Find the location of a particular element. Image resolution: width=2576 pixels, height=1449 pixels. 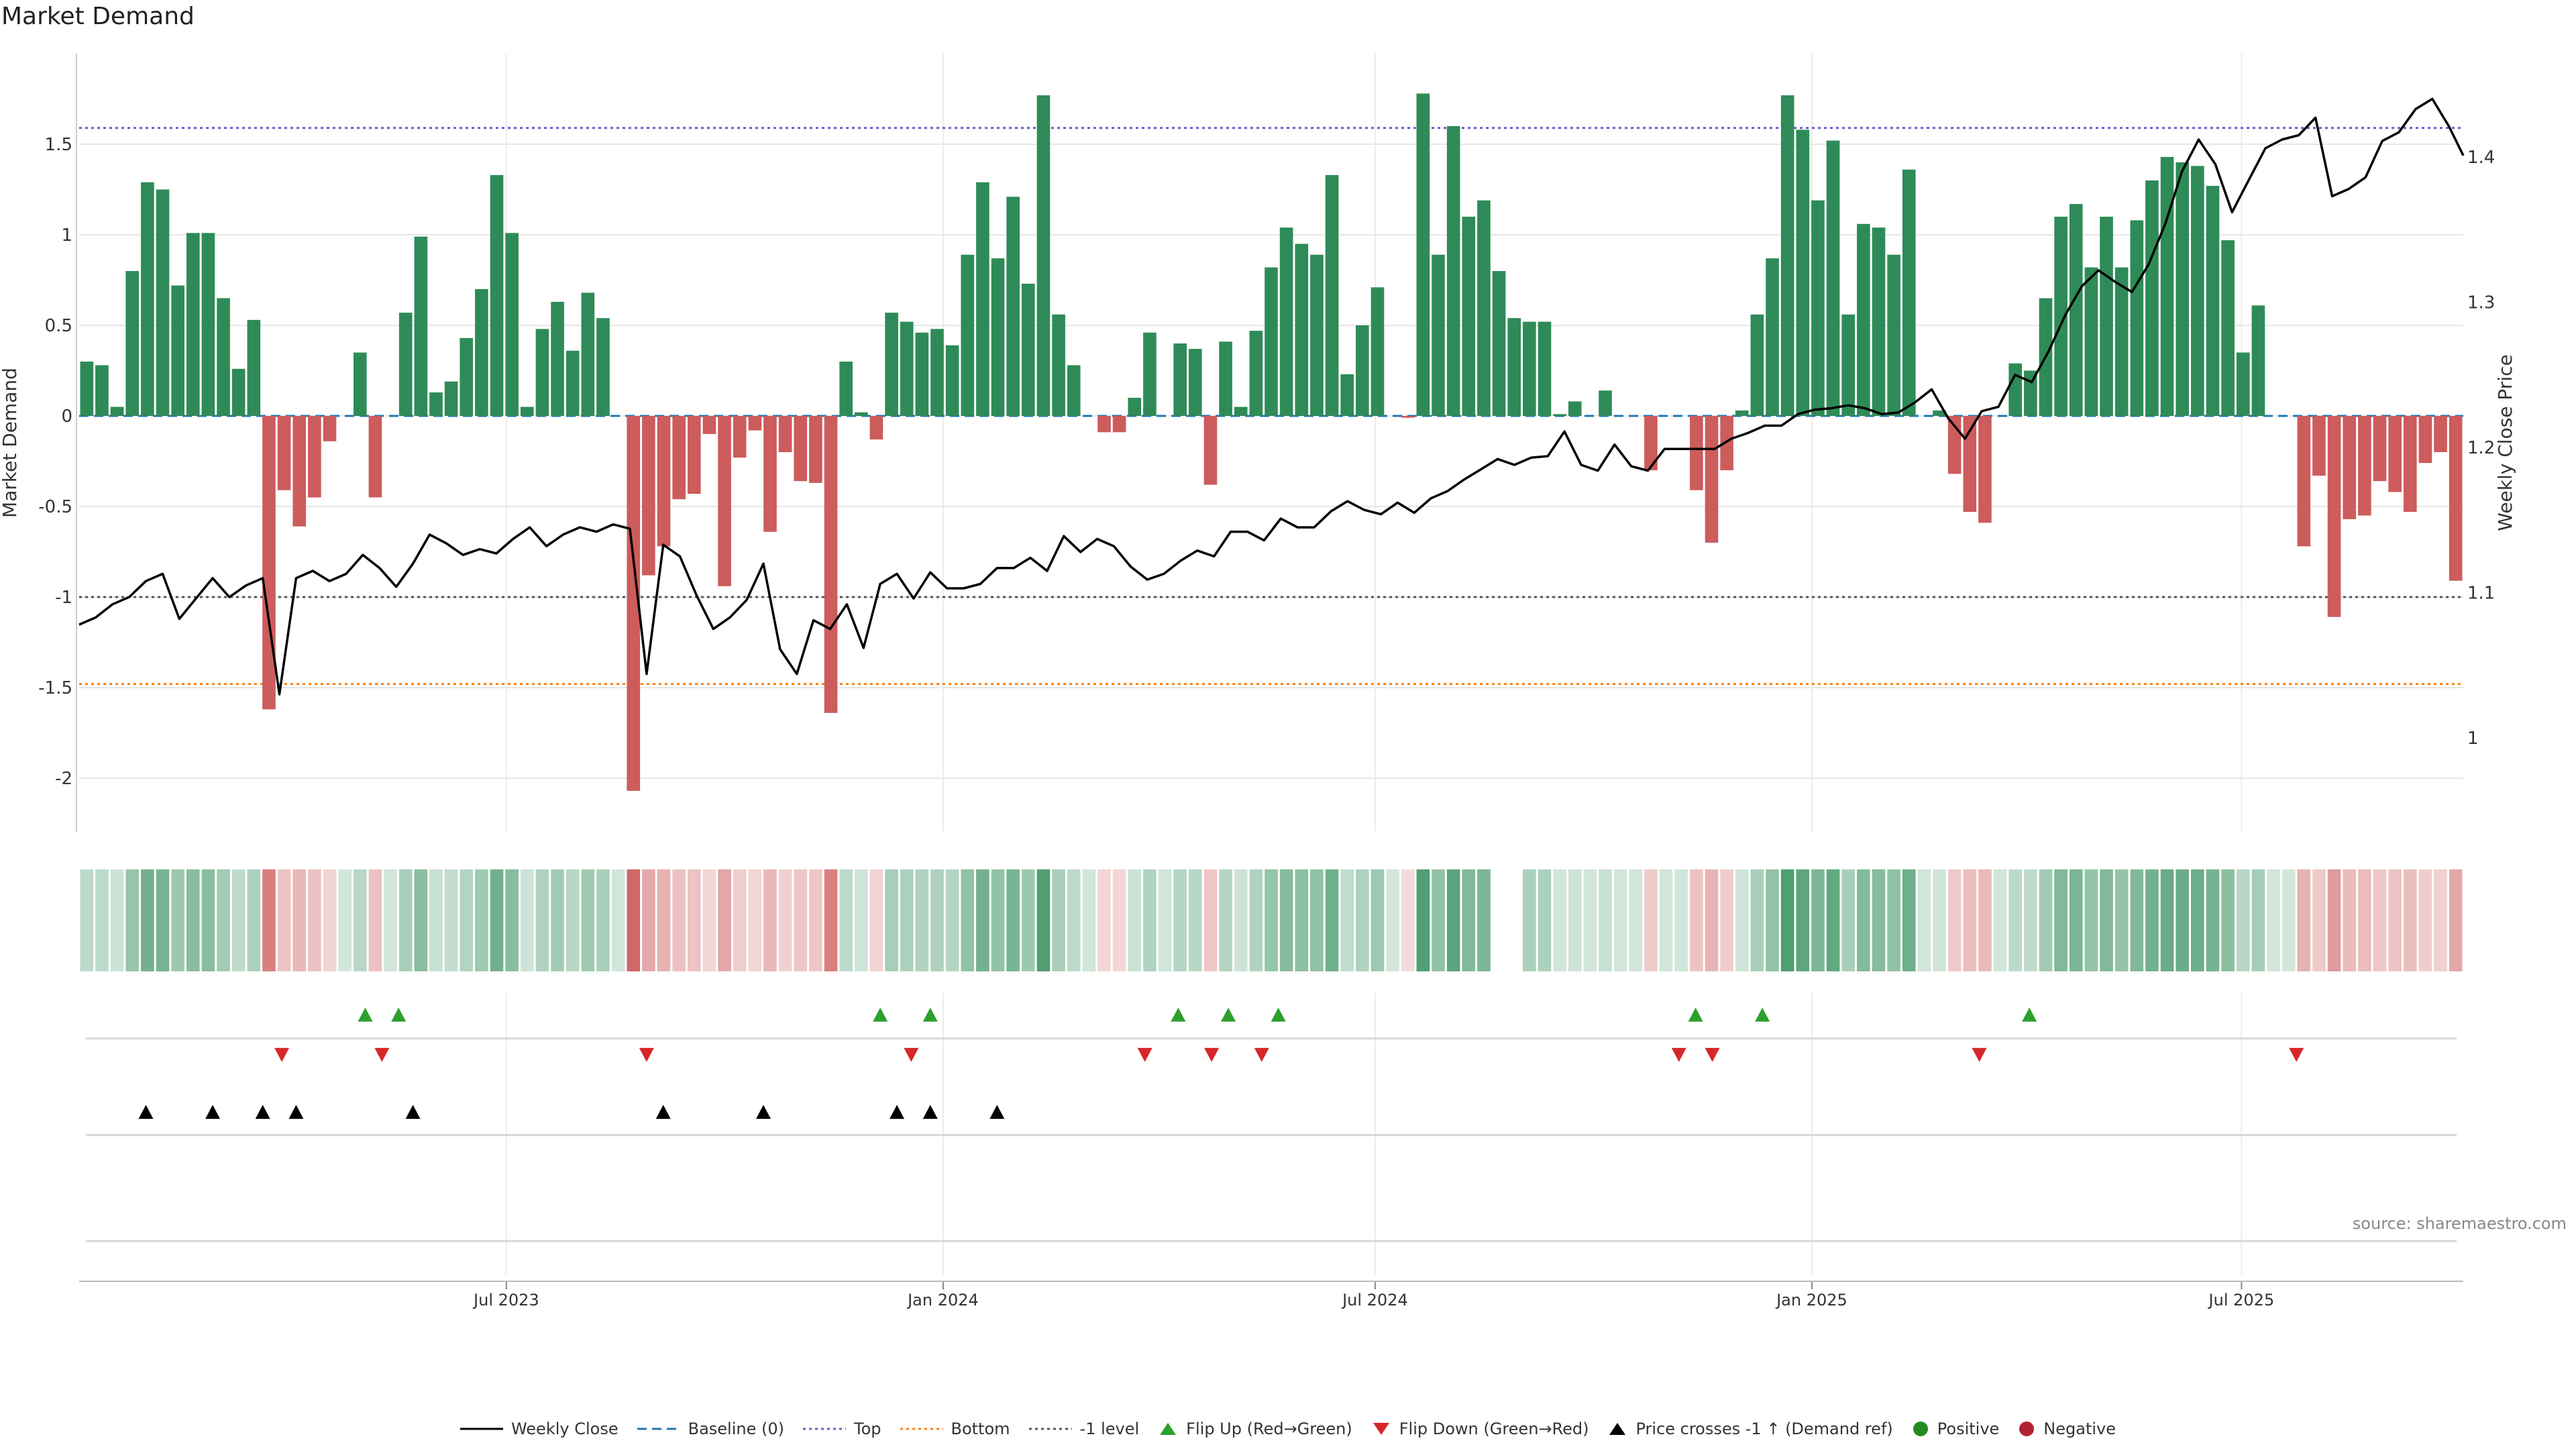

signal-markers is located at coordinates (1221, 1063).